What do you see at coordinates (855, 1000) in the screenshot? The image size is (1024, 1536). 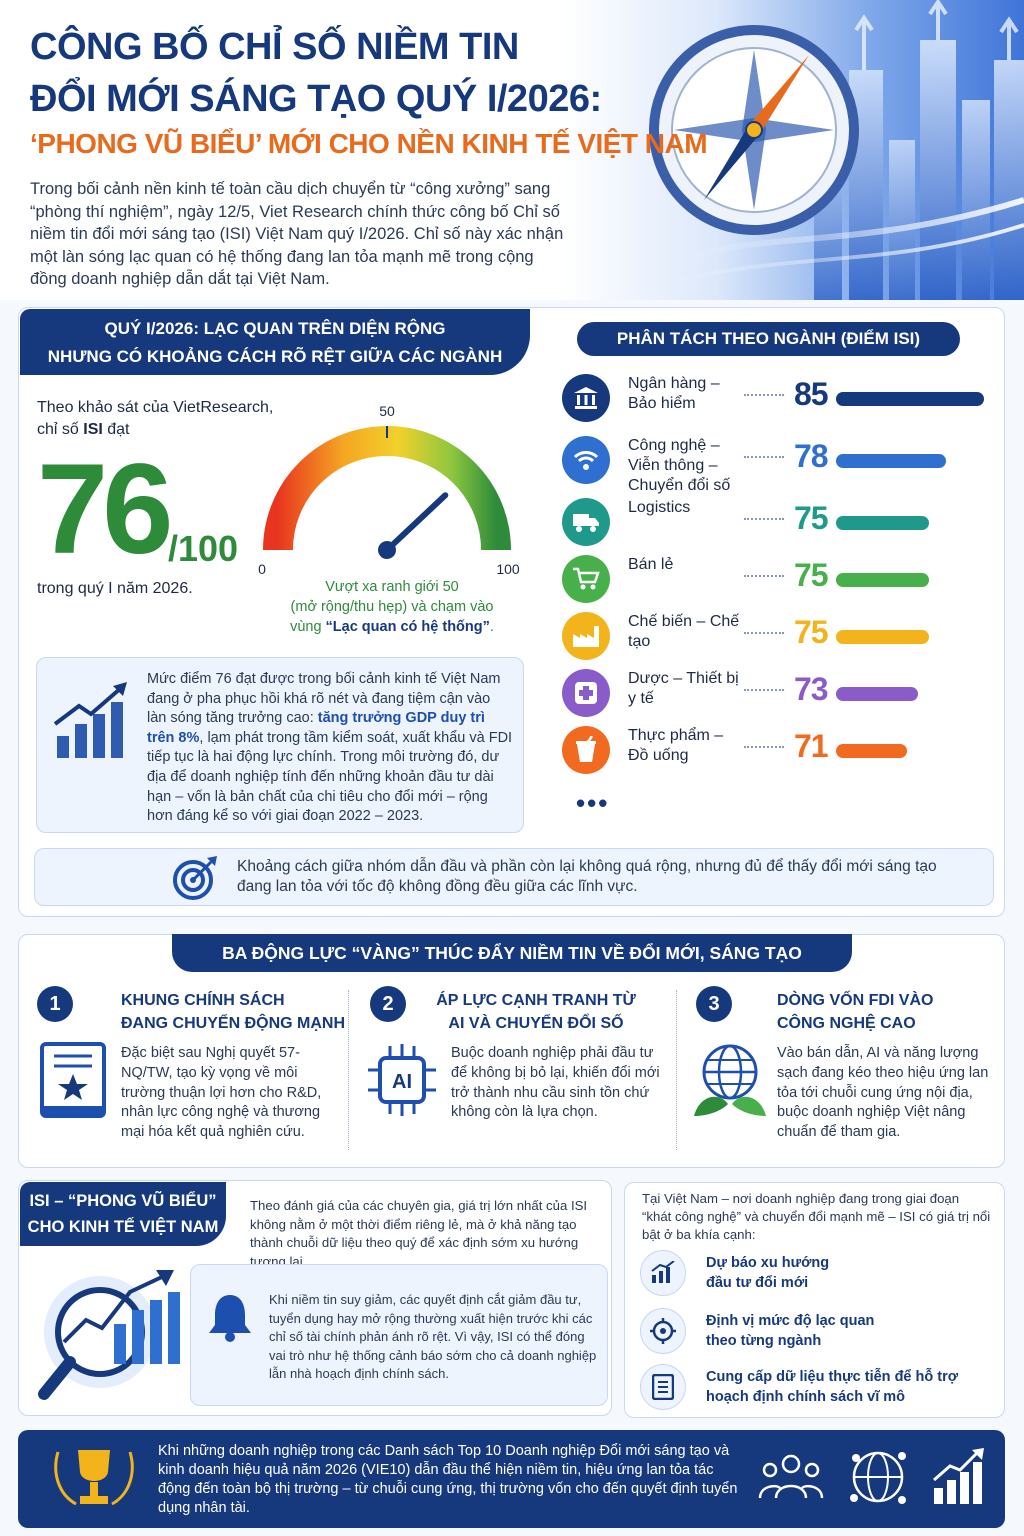 I see `driver-3-title-line-1: DÒNG VỐN FDI VÀO` at bounding box center [855, 1000].